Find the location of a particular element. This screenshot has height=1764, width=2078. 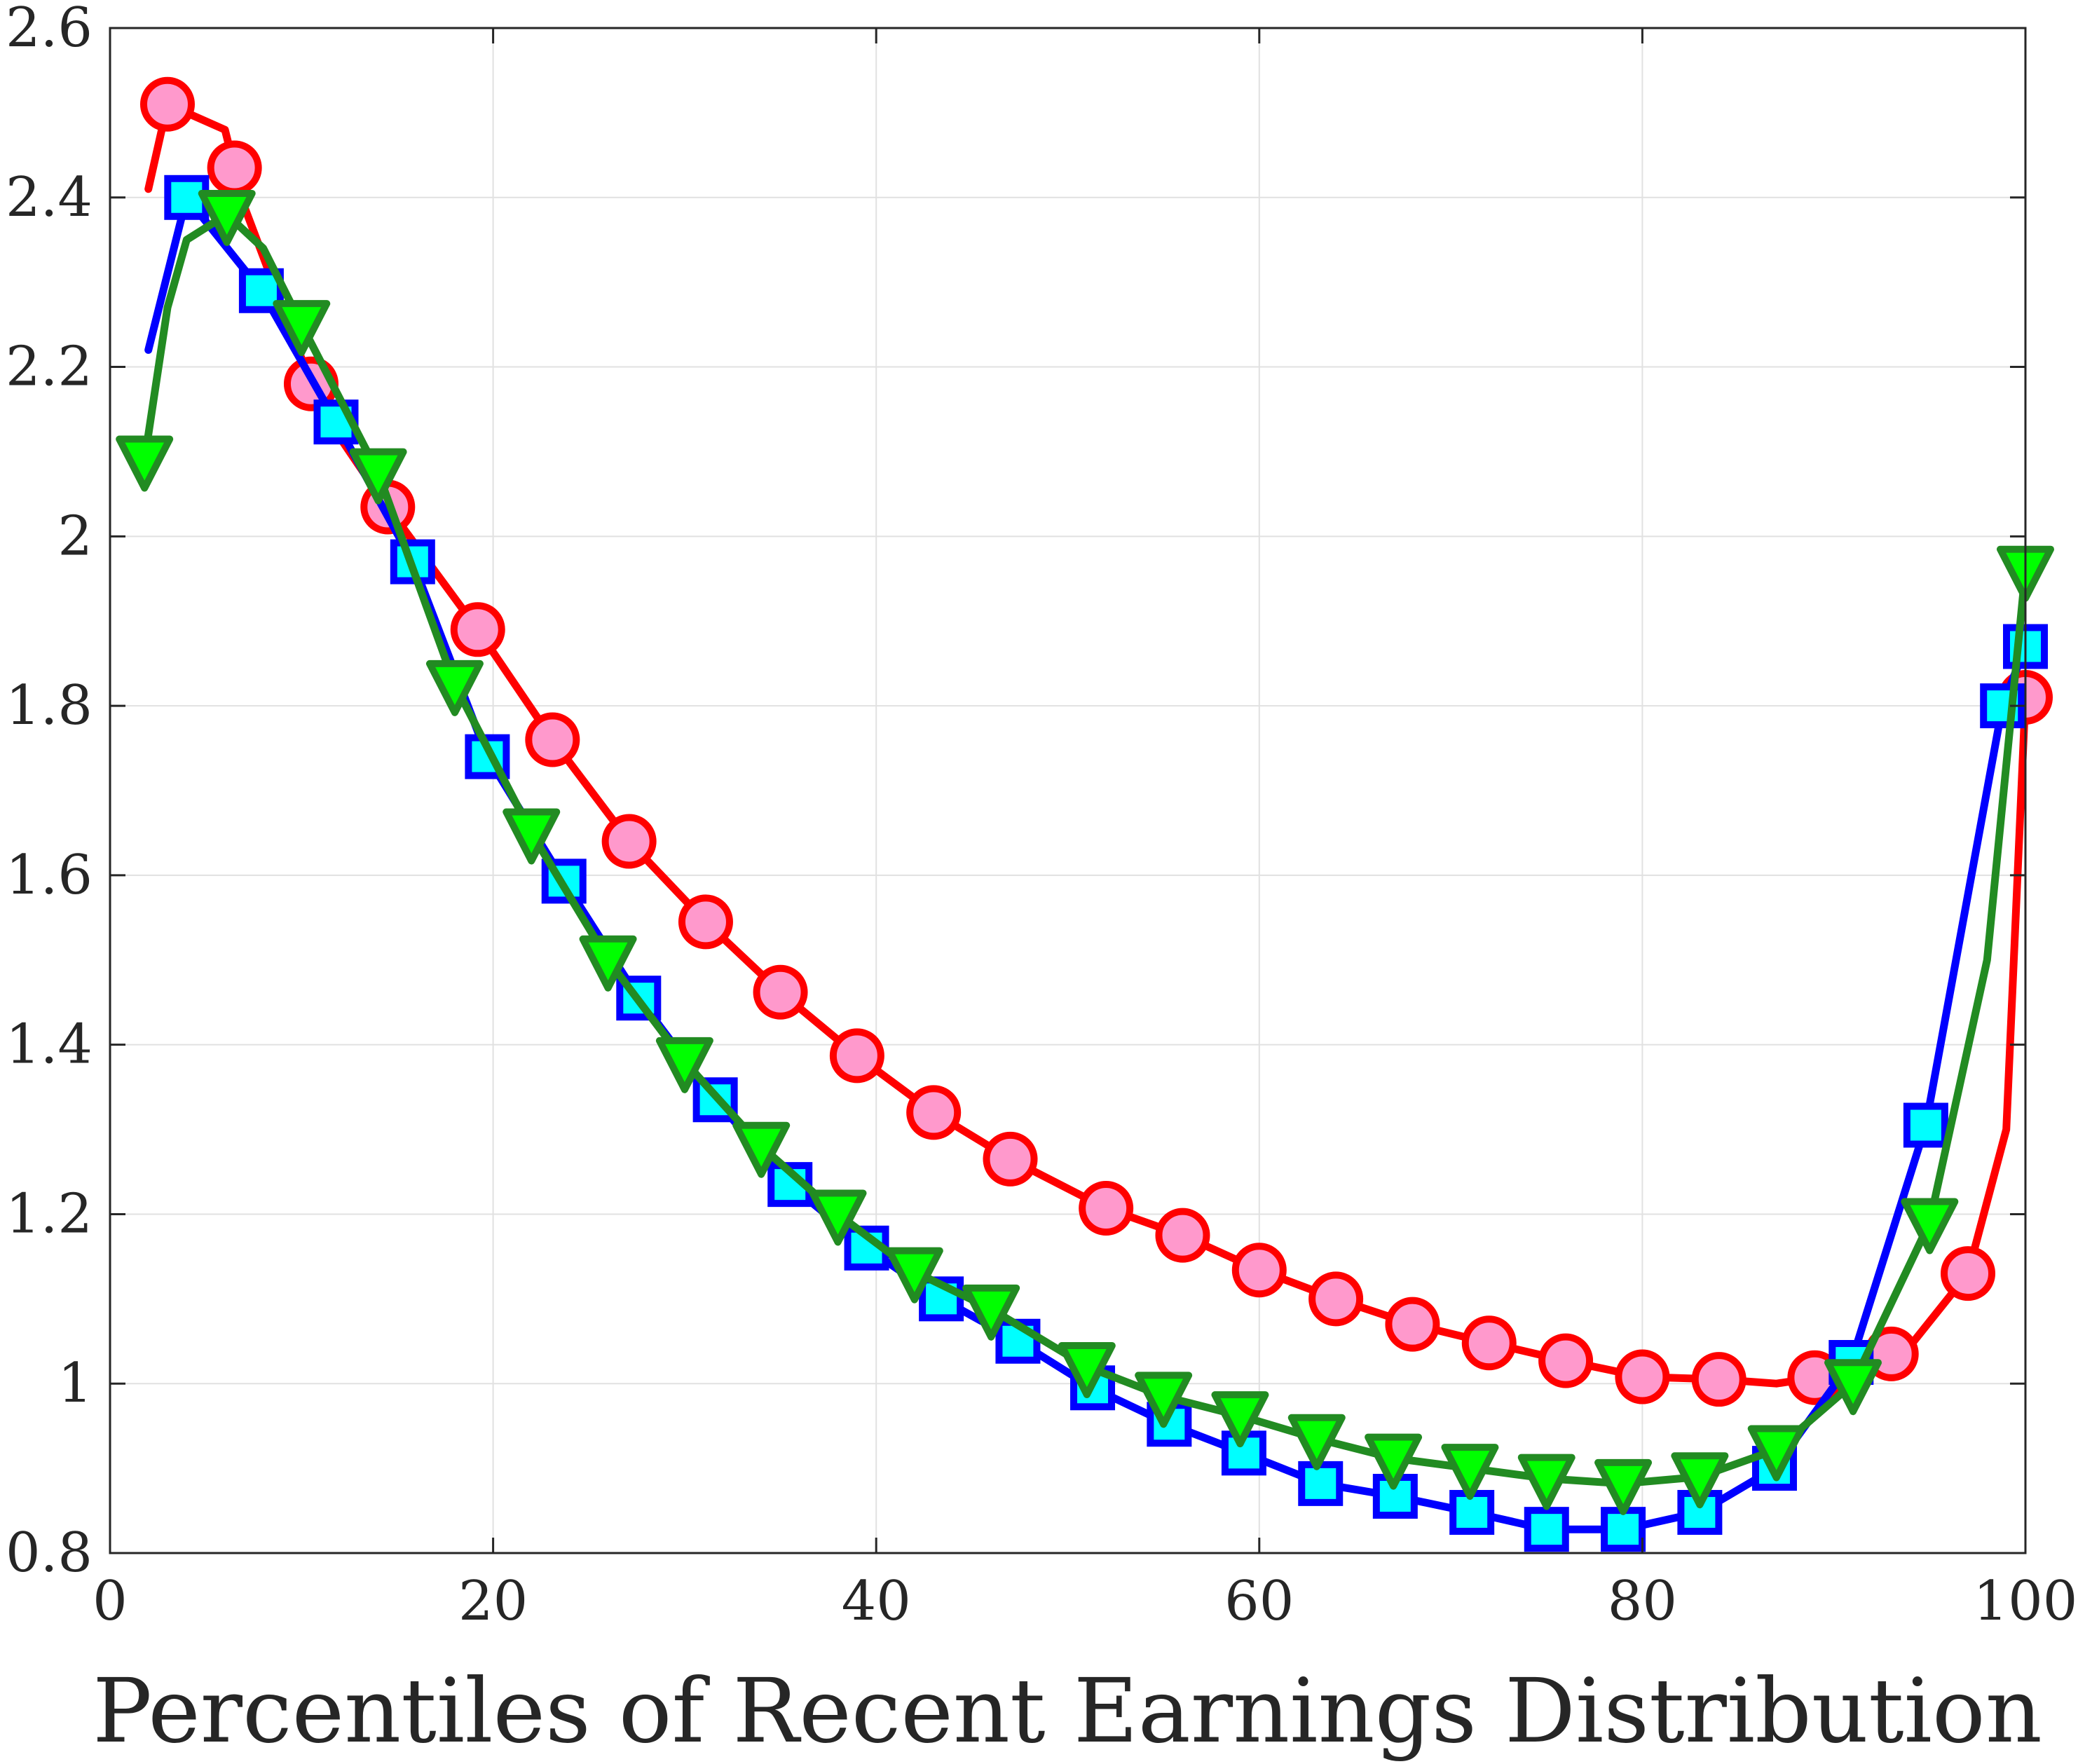

y-tick-label: 2.6 is located at coordinates (50, 30).